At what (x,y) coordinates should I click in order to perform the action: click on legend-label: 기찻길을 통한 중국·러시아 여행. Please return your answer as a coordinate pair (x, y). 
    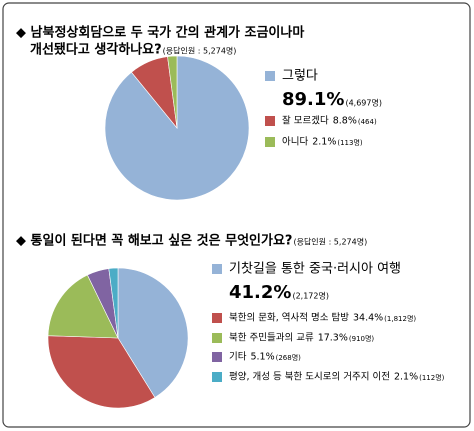
    Looking at the image, I should click on (315, 269).